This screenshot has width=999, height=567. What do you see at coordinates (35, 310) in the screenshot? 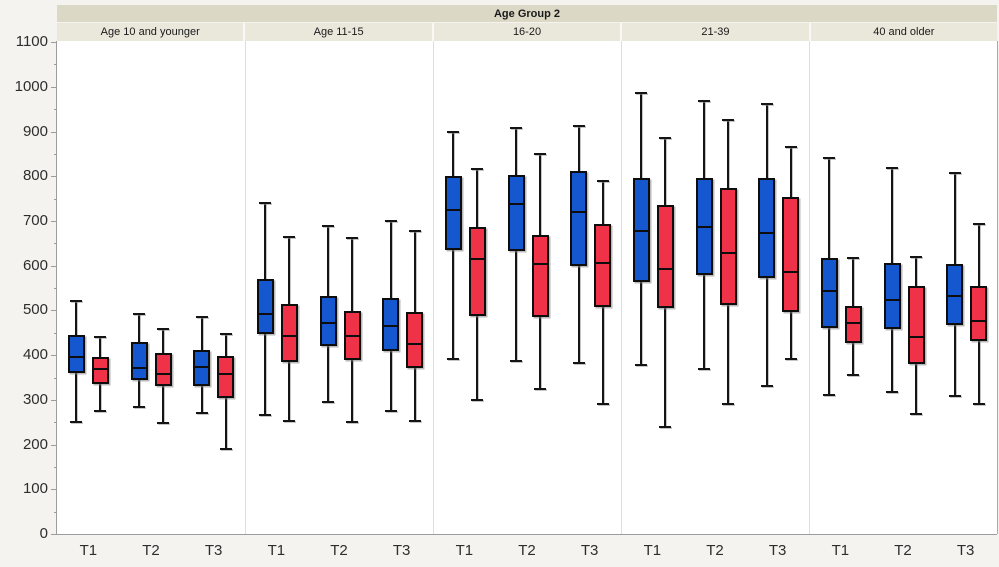
I see `y-tick-label: 500` at bounding box center [35, 310].